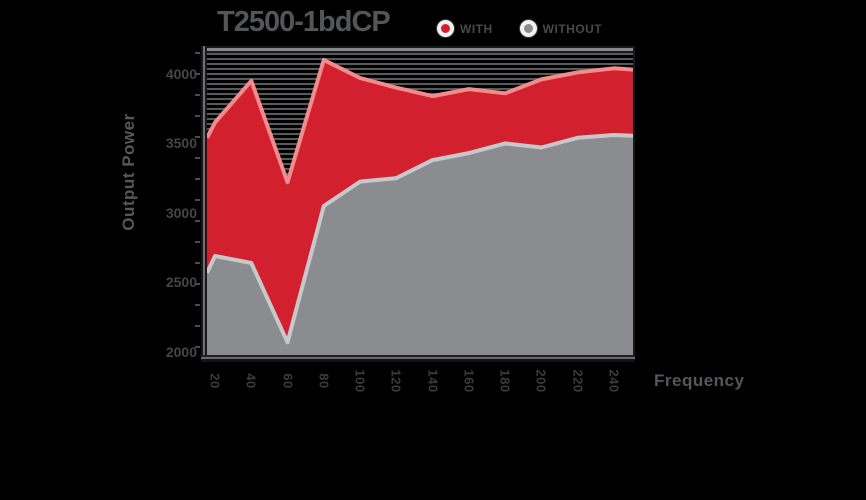  I want to click on x-tick-label: 120, so click(396, 381).